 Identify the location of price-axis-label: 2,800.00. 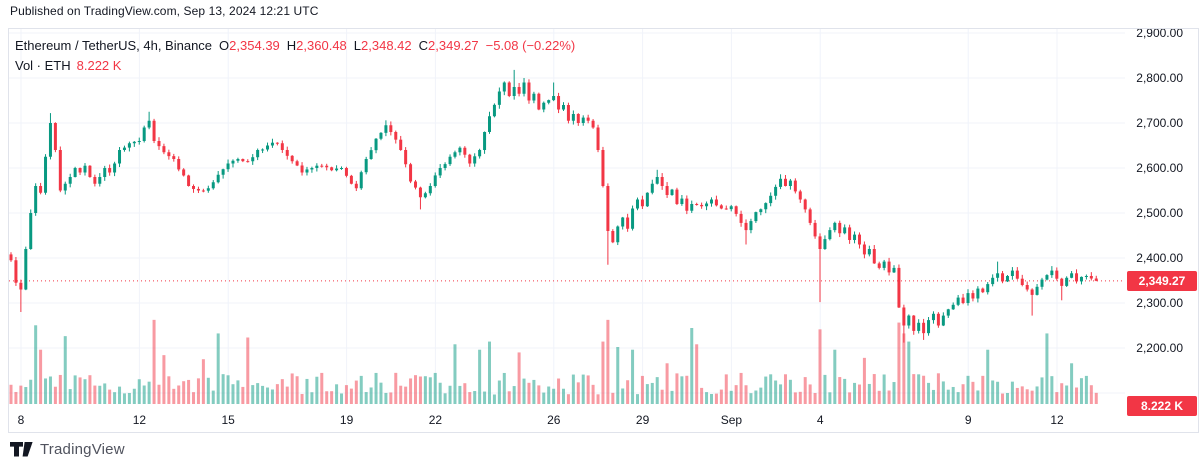
(1159, 78).